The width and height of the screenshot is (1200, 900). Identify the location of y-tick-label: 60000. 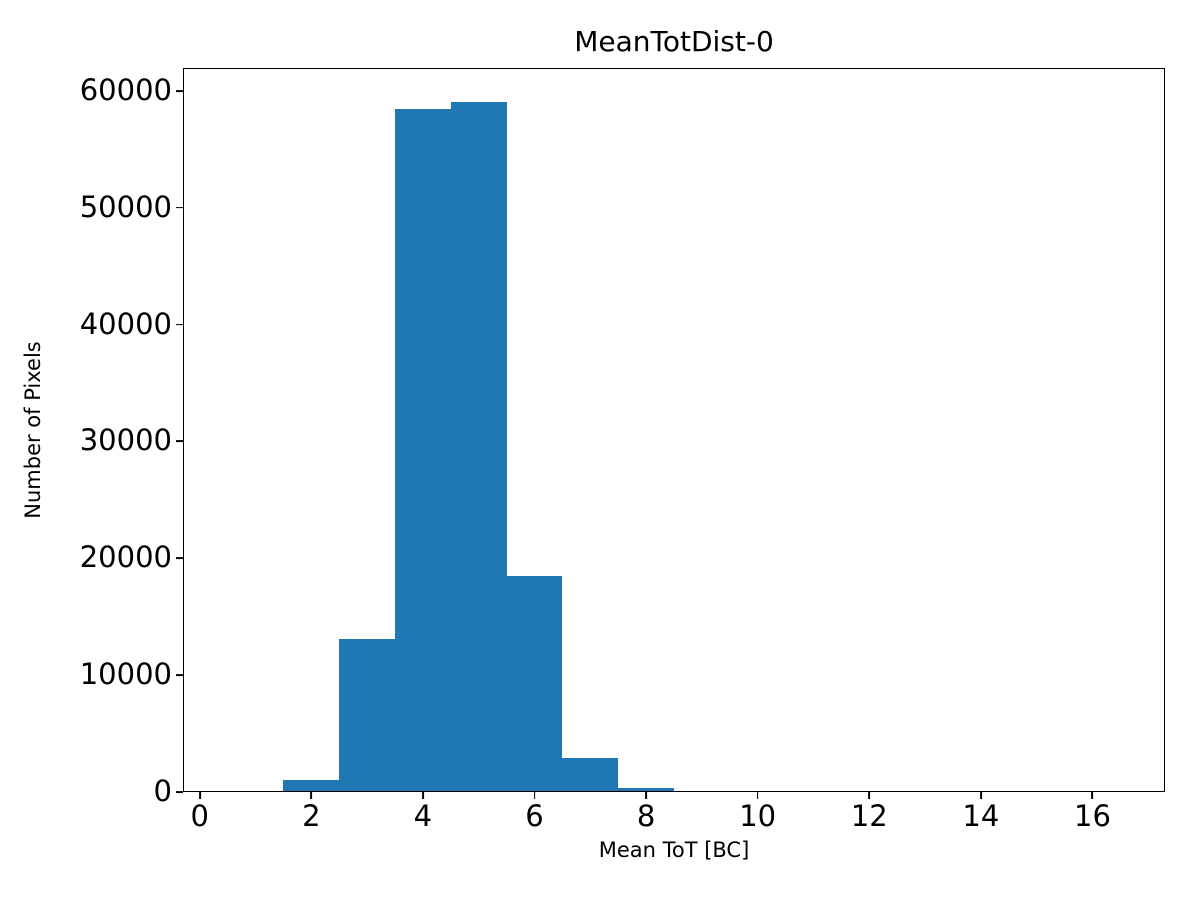
(125, 89).